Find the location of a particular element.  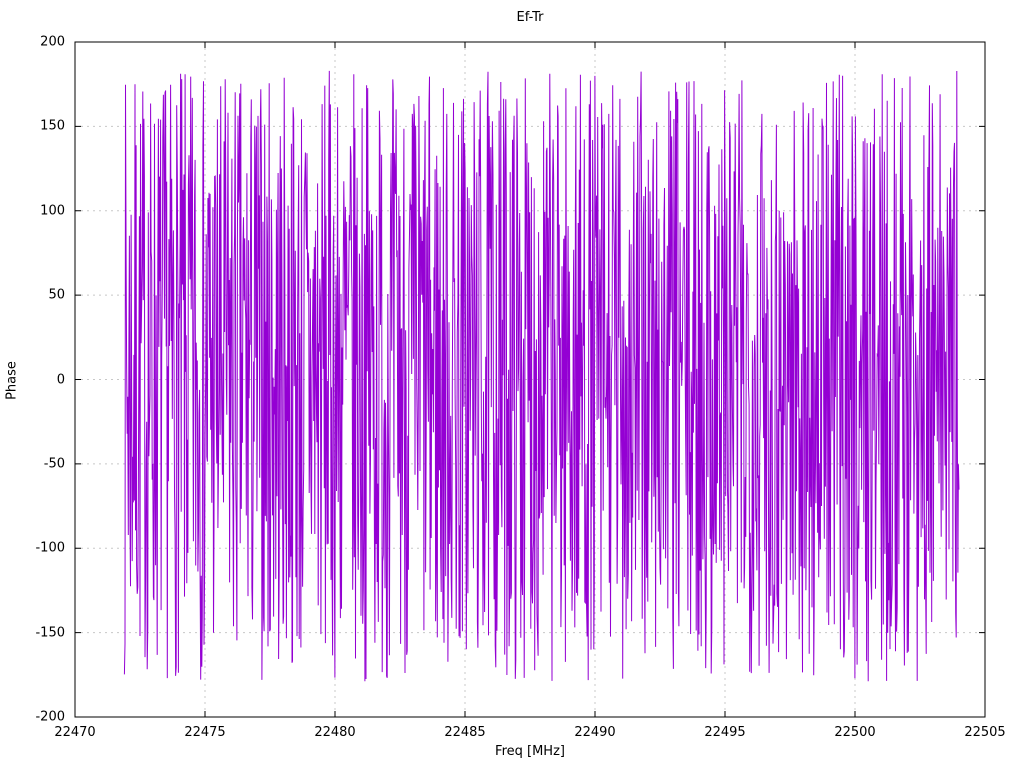

y-axis-label: Phase is located at coordinates (12, 380).